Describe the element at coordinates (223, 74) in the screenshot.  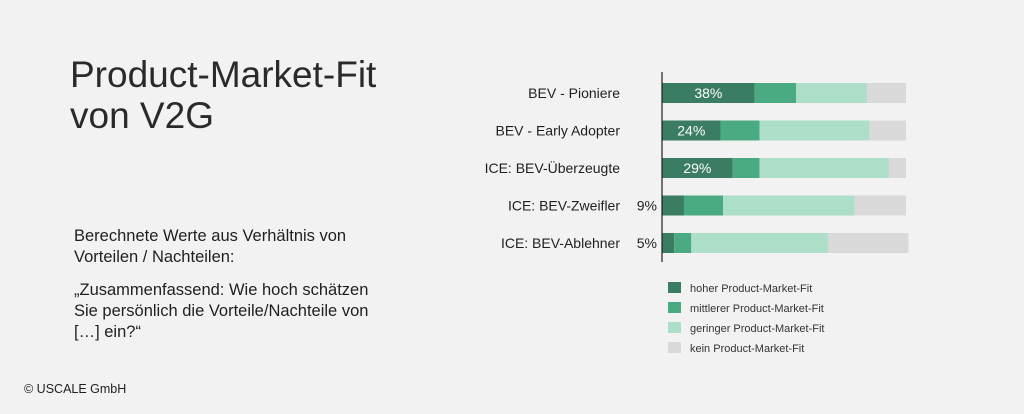
I see `title-line-1: Product-Market-Fit` at that location.